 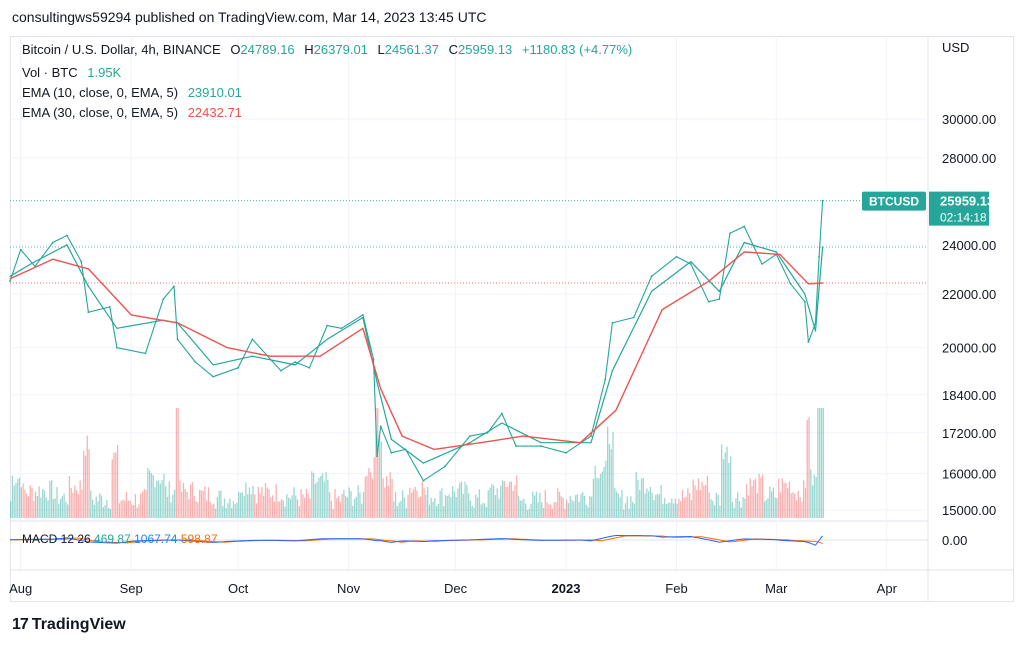 I want to click on y-tick-label: 20000.00, so click(x=969, y=348).